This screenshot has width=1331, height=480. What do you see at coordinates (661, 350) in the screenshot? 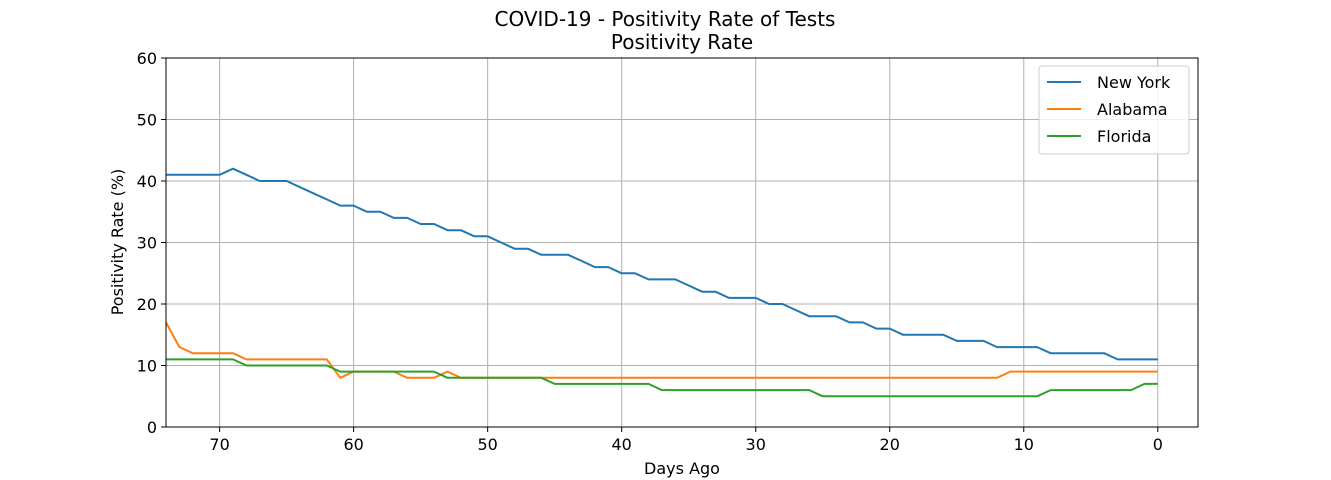
I see `series-line-alabama` at bounding box center [661, 350].